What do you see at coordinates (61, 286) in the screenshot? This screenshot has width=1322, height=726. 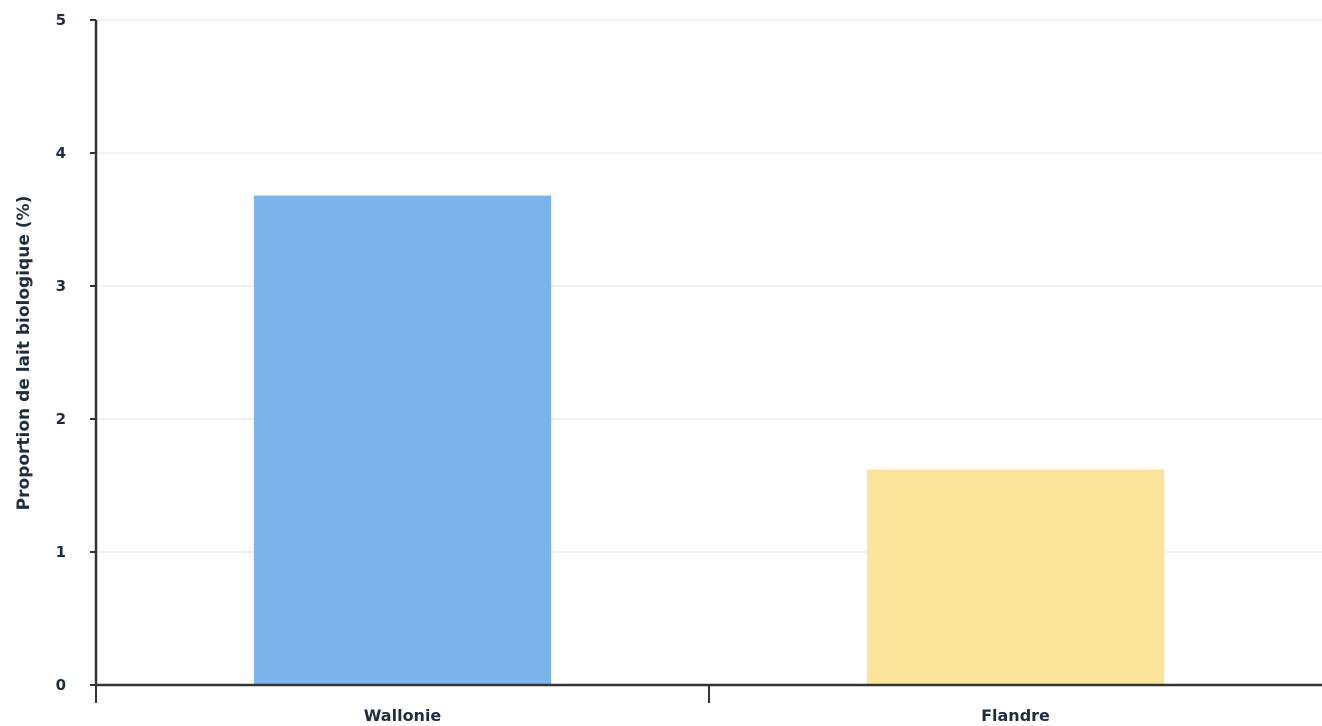 I see `y-tick-label: 3` at bounding box center [61, 286].